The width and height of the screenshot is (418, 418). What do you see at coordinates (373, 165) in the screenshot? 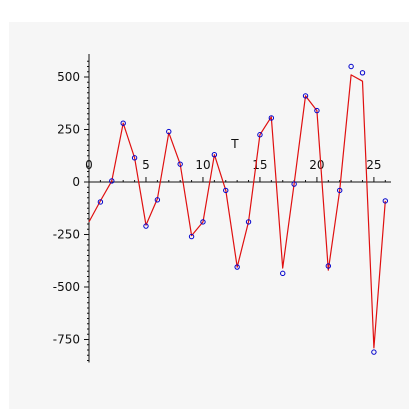
I see `x-tick-label: 25` at bounding box center [373, 165].